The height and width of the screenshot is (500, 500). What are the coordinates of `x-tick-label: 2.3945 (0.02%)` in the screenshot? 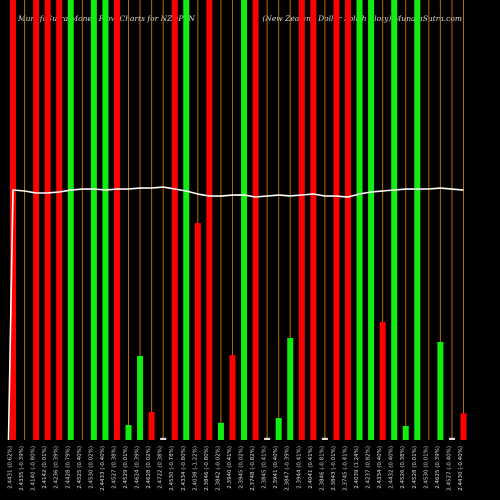 It's located at (242, 467).